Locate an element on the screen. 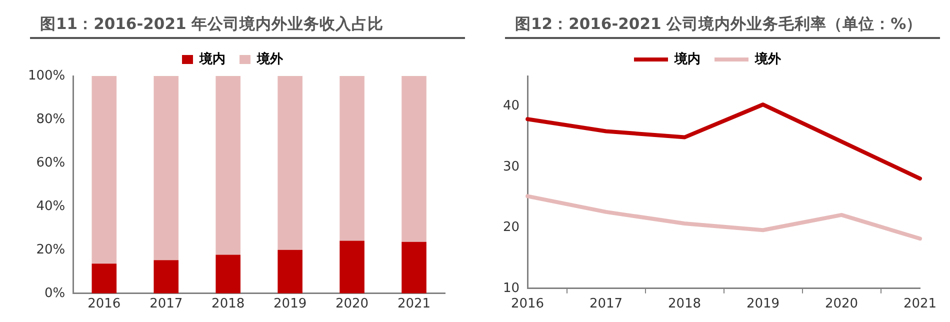  y-tick-label: 60% is located at coordinates (51, 162).